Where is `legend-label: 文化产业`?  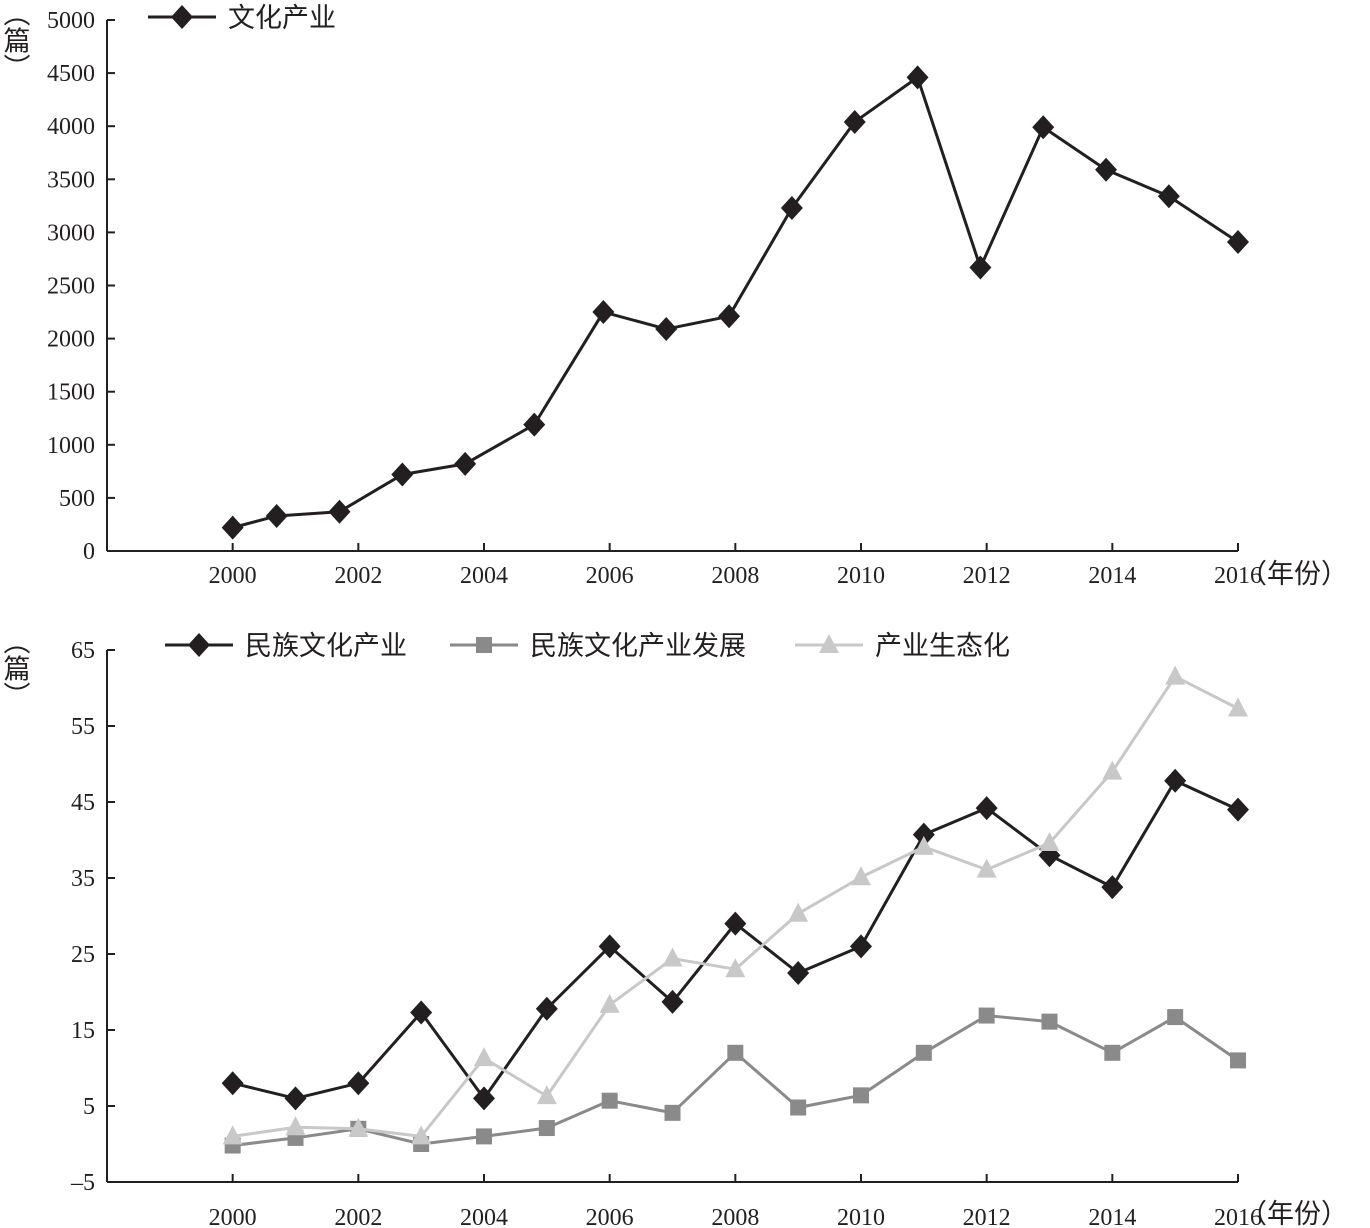
legend-label: 文化产业 is located at coordinates (282, 18).